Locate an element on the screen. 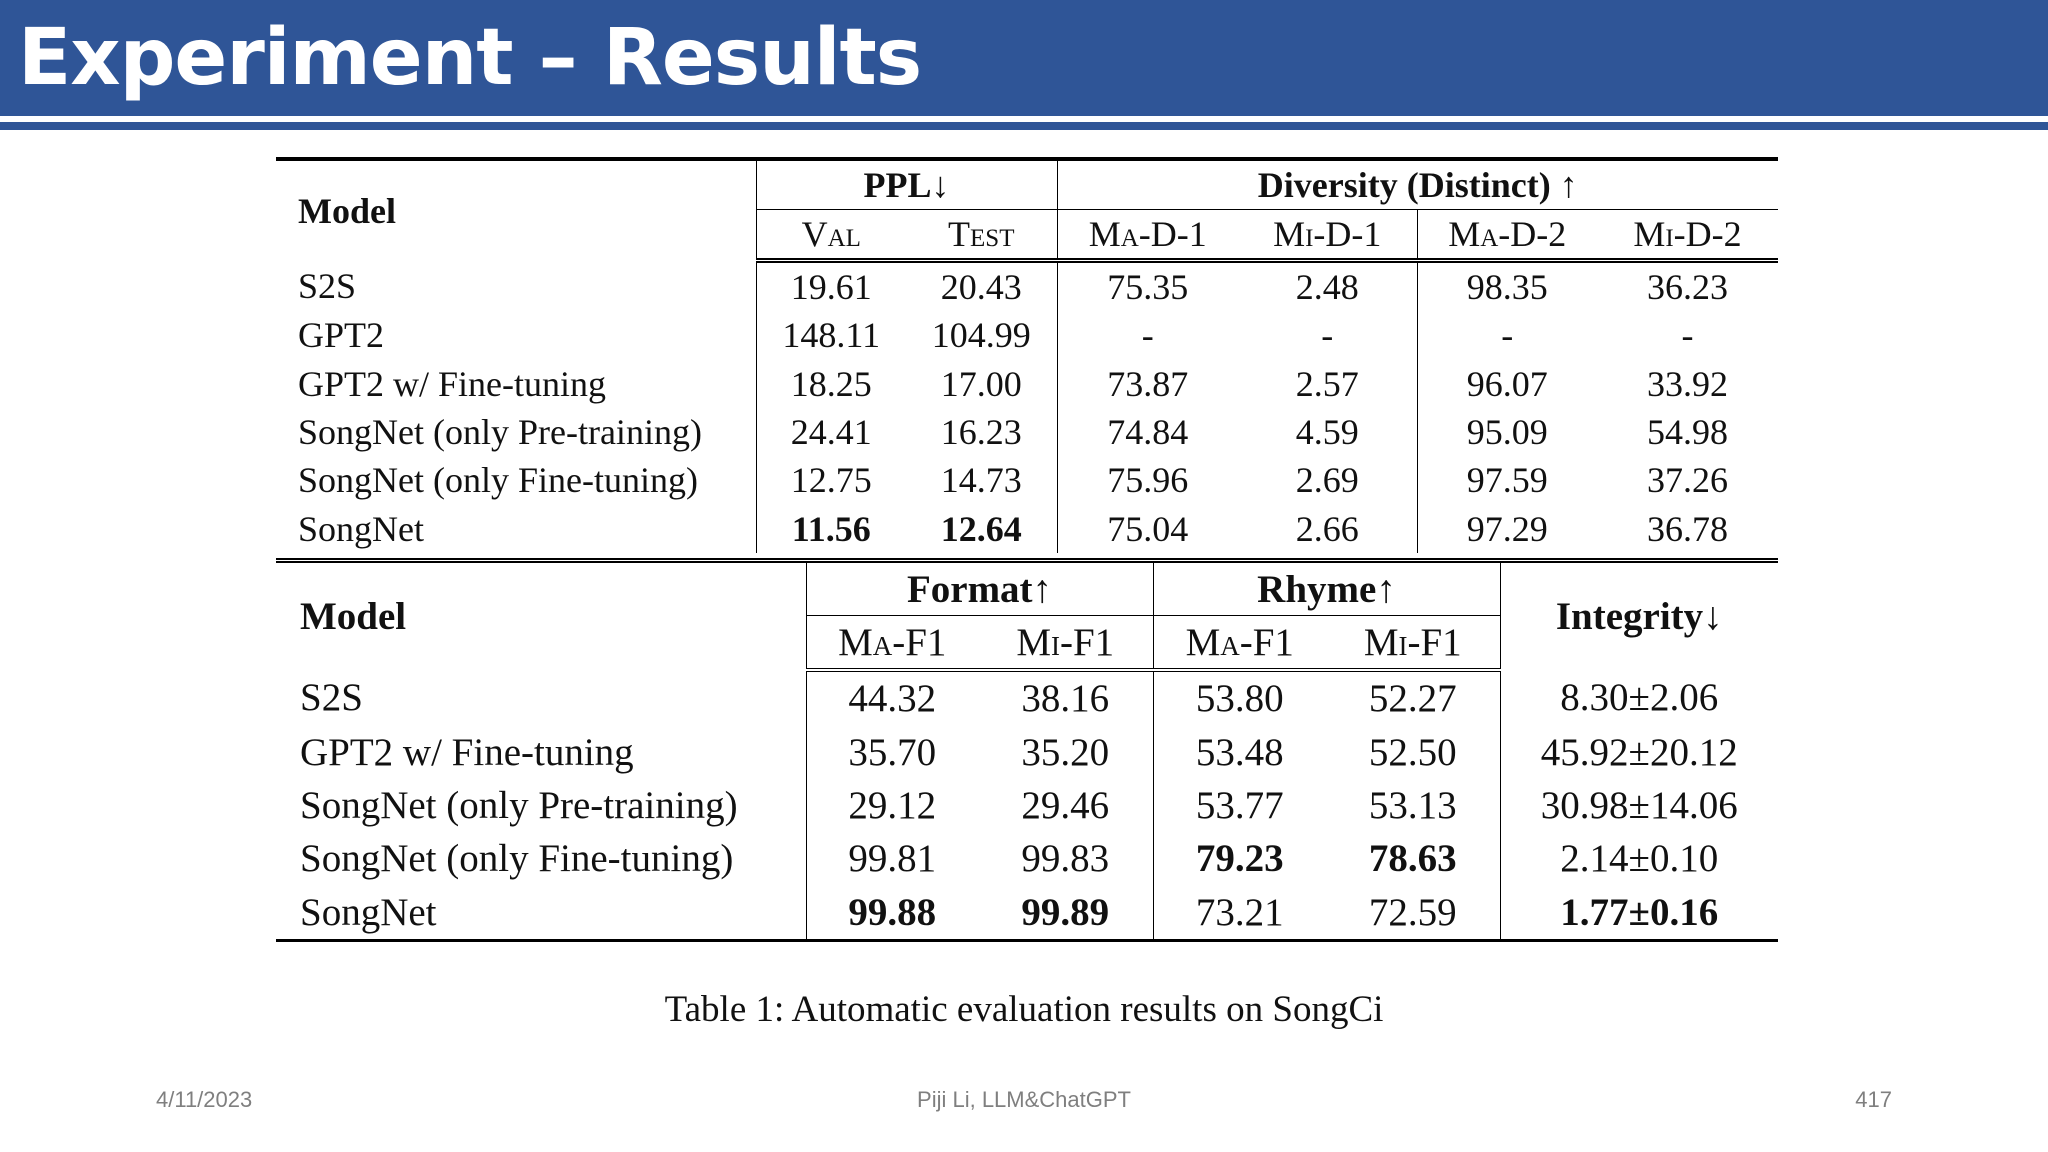 This screenshot has width=2048, height=1152. cell-best: 99.89 is located at coordinates (1066, 913).